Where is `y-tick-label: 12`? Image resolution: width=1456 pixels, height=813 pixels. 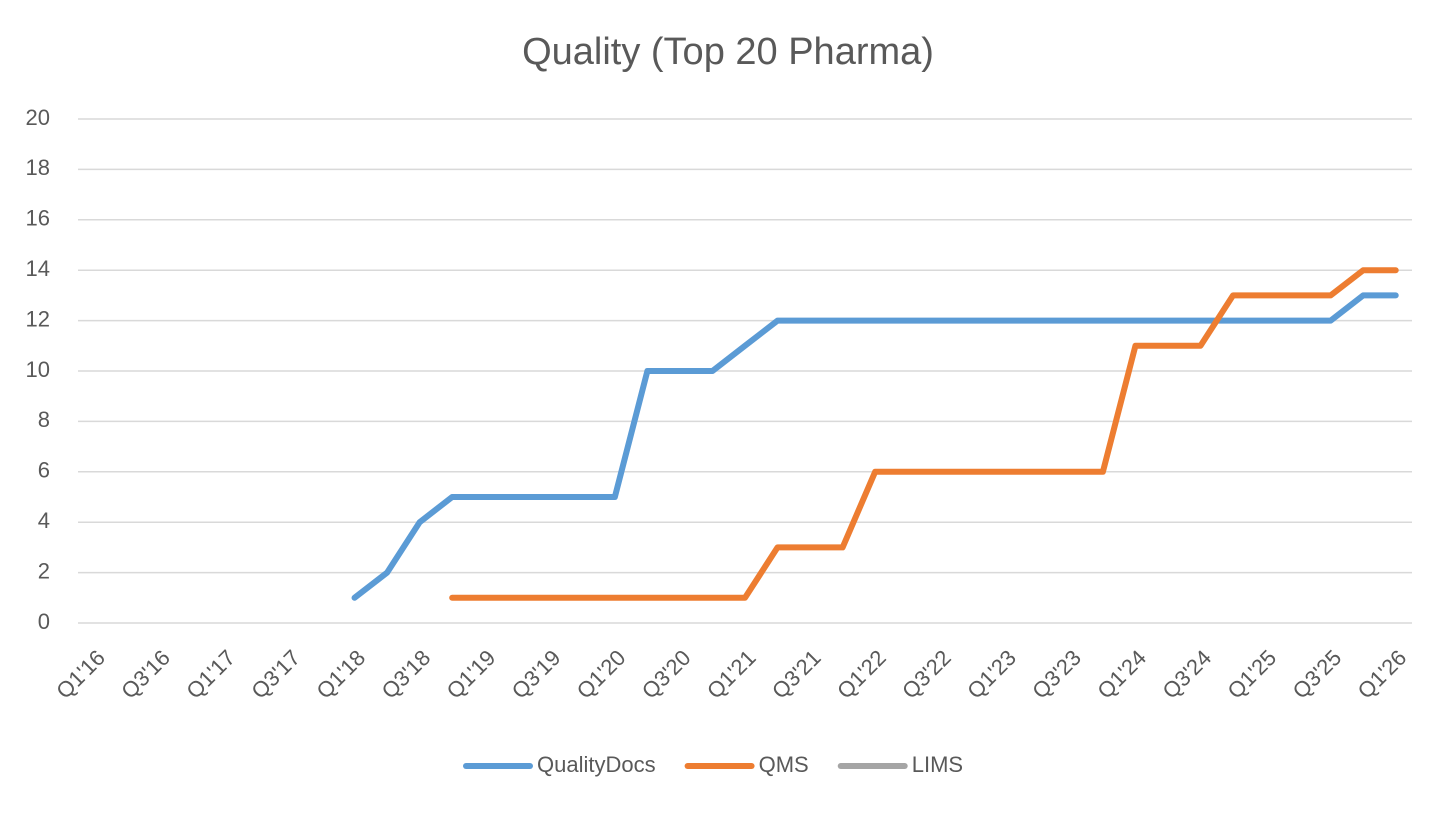
y-tick-label: 12 is located at coordinates (38, 318).